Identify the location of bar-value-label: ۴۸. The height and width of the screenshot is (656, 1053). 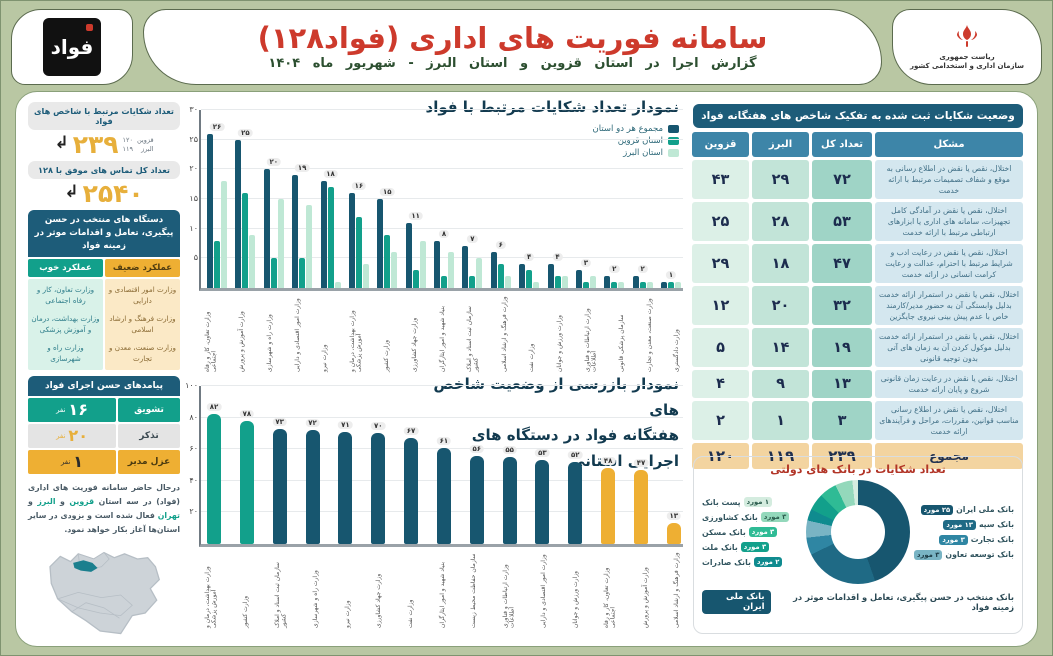
(608, 461).